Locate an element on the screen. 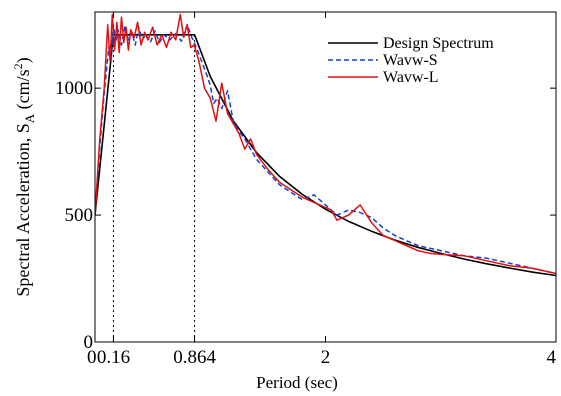  y-axis-title-sub: A is located at coordinates (29, 118).